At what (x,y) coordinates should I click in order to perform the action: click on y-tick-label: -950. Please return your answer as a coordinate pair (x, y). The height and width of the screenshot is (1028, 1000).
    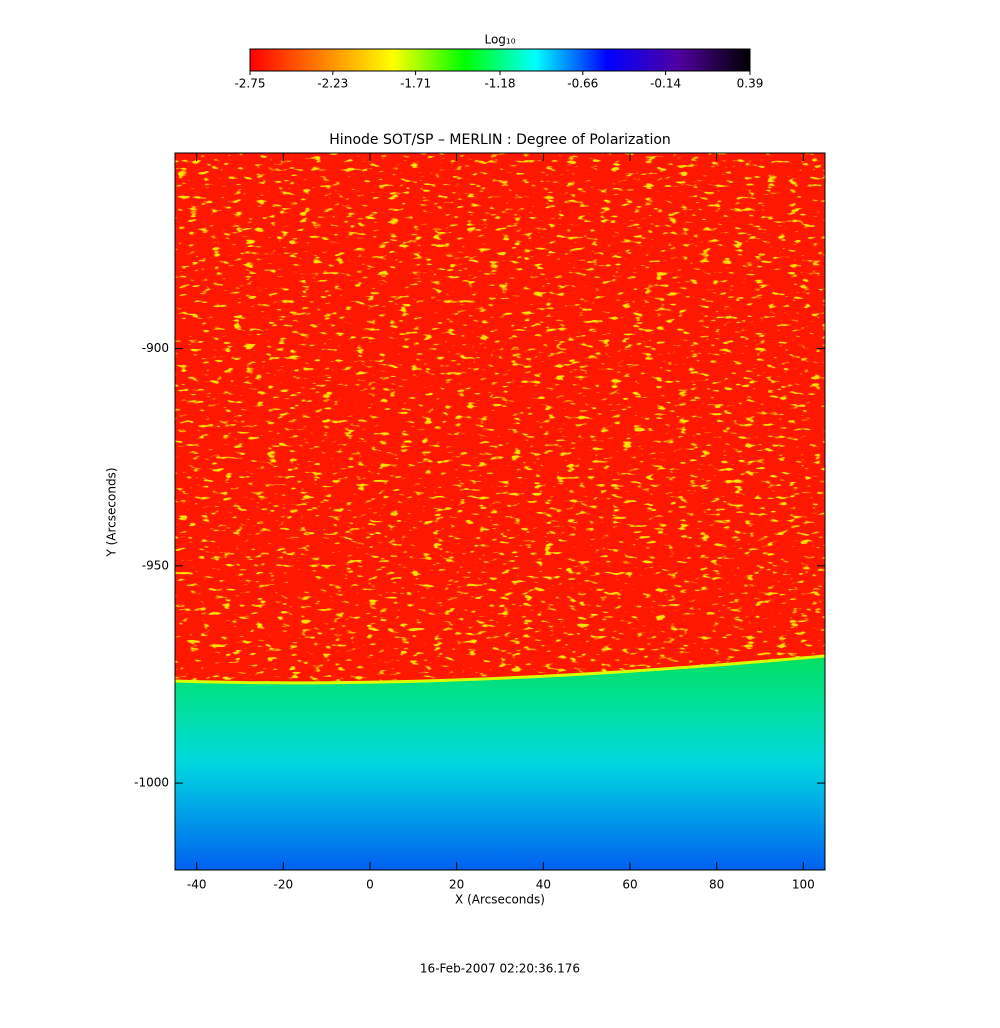
    Looking at the image, I should click on (155, 565).